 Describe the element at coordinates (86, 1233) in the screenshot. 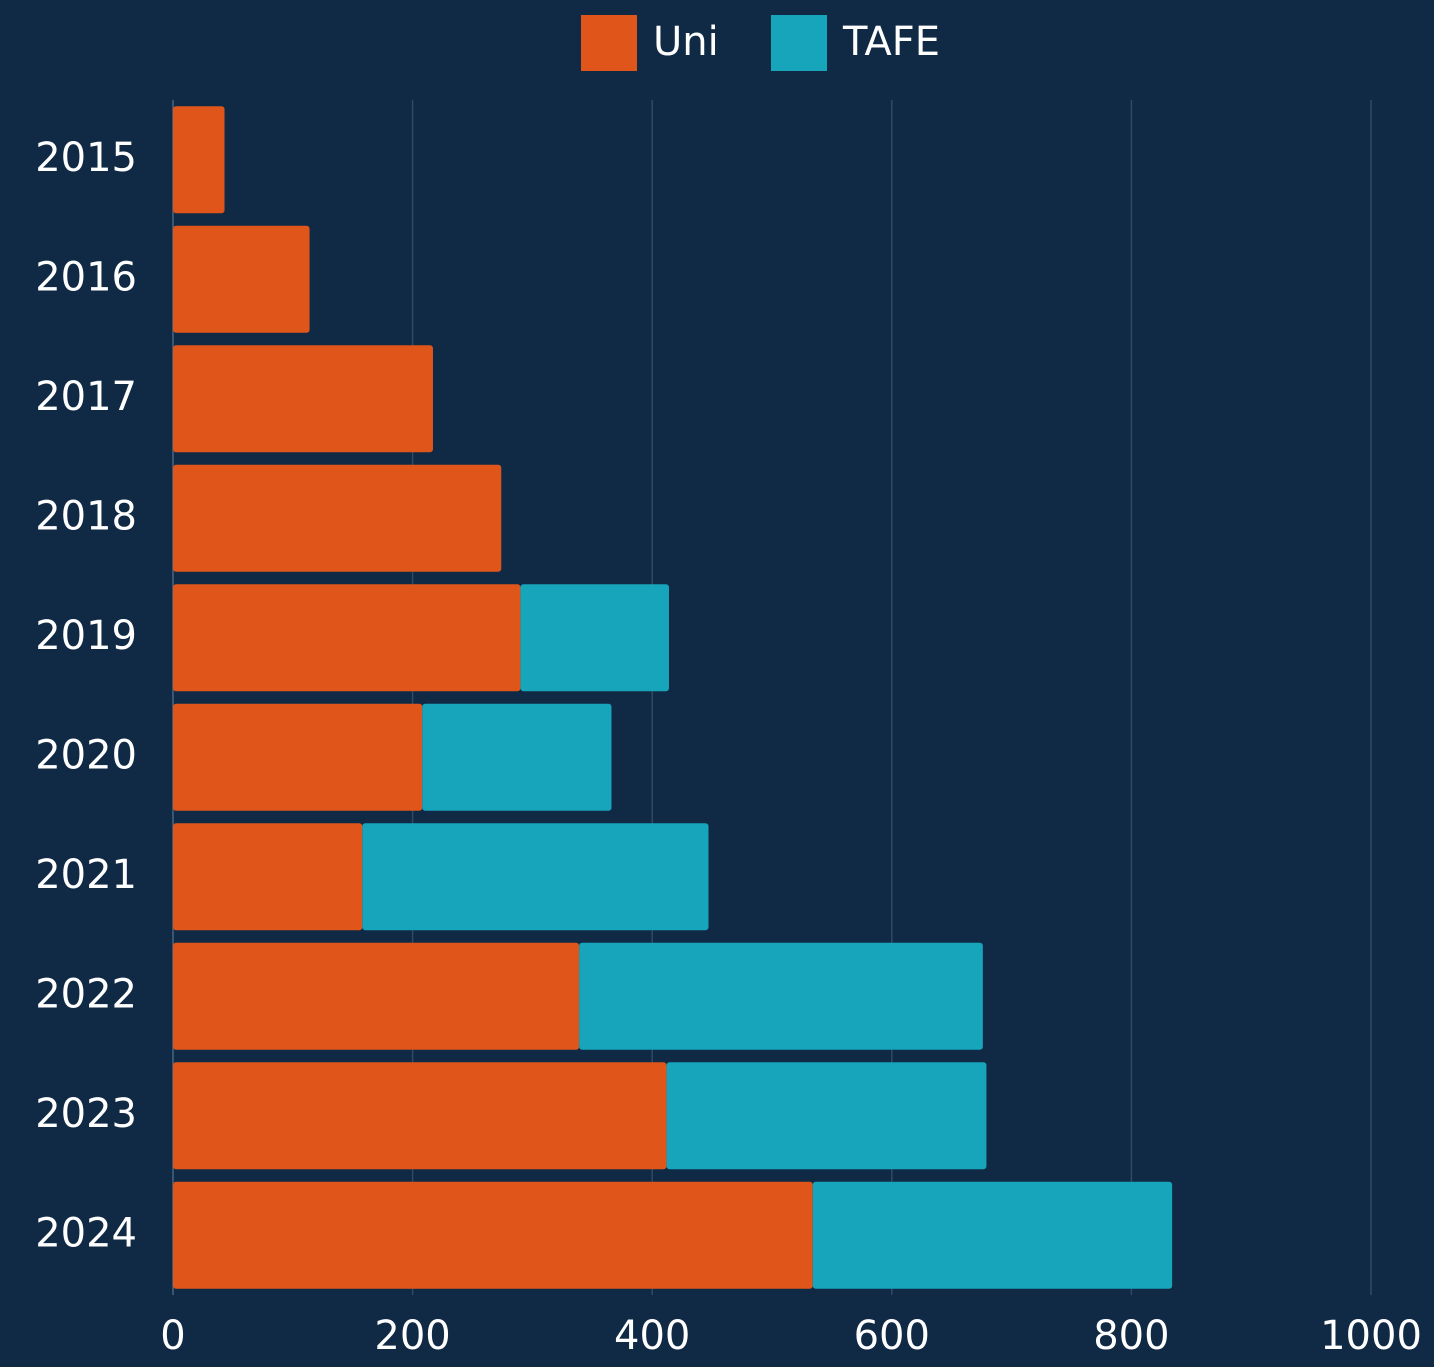

I see `y-tick-label: 2024` at that location.